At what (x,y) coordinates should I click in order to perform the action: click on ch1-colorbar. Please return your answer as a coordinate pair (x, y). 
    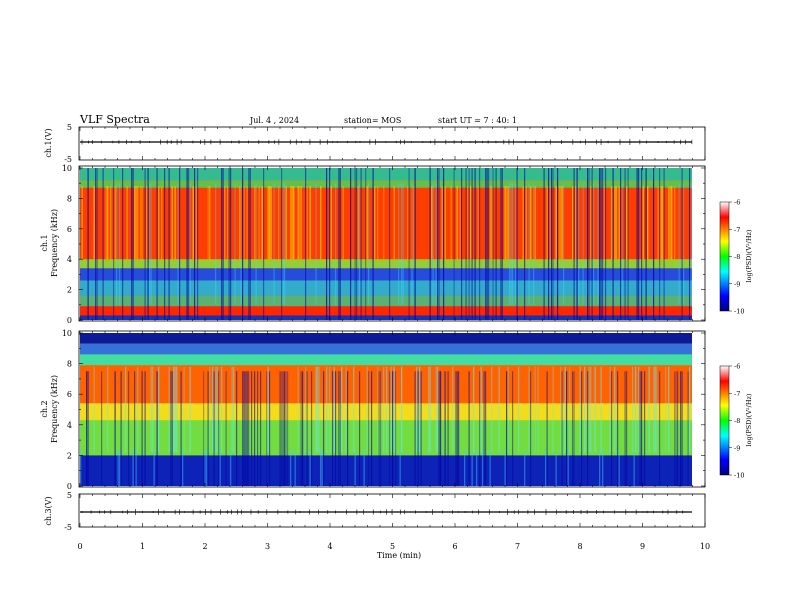
    Looking at the image, I should click on (724, 256).